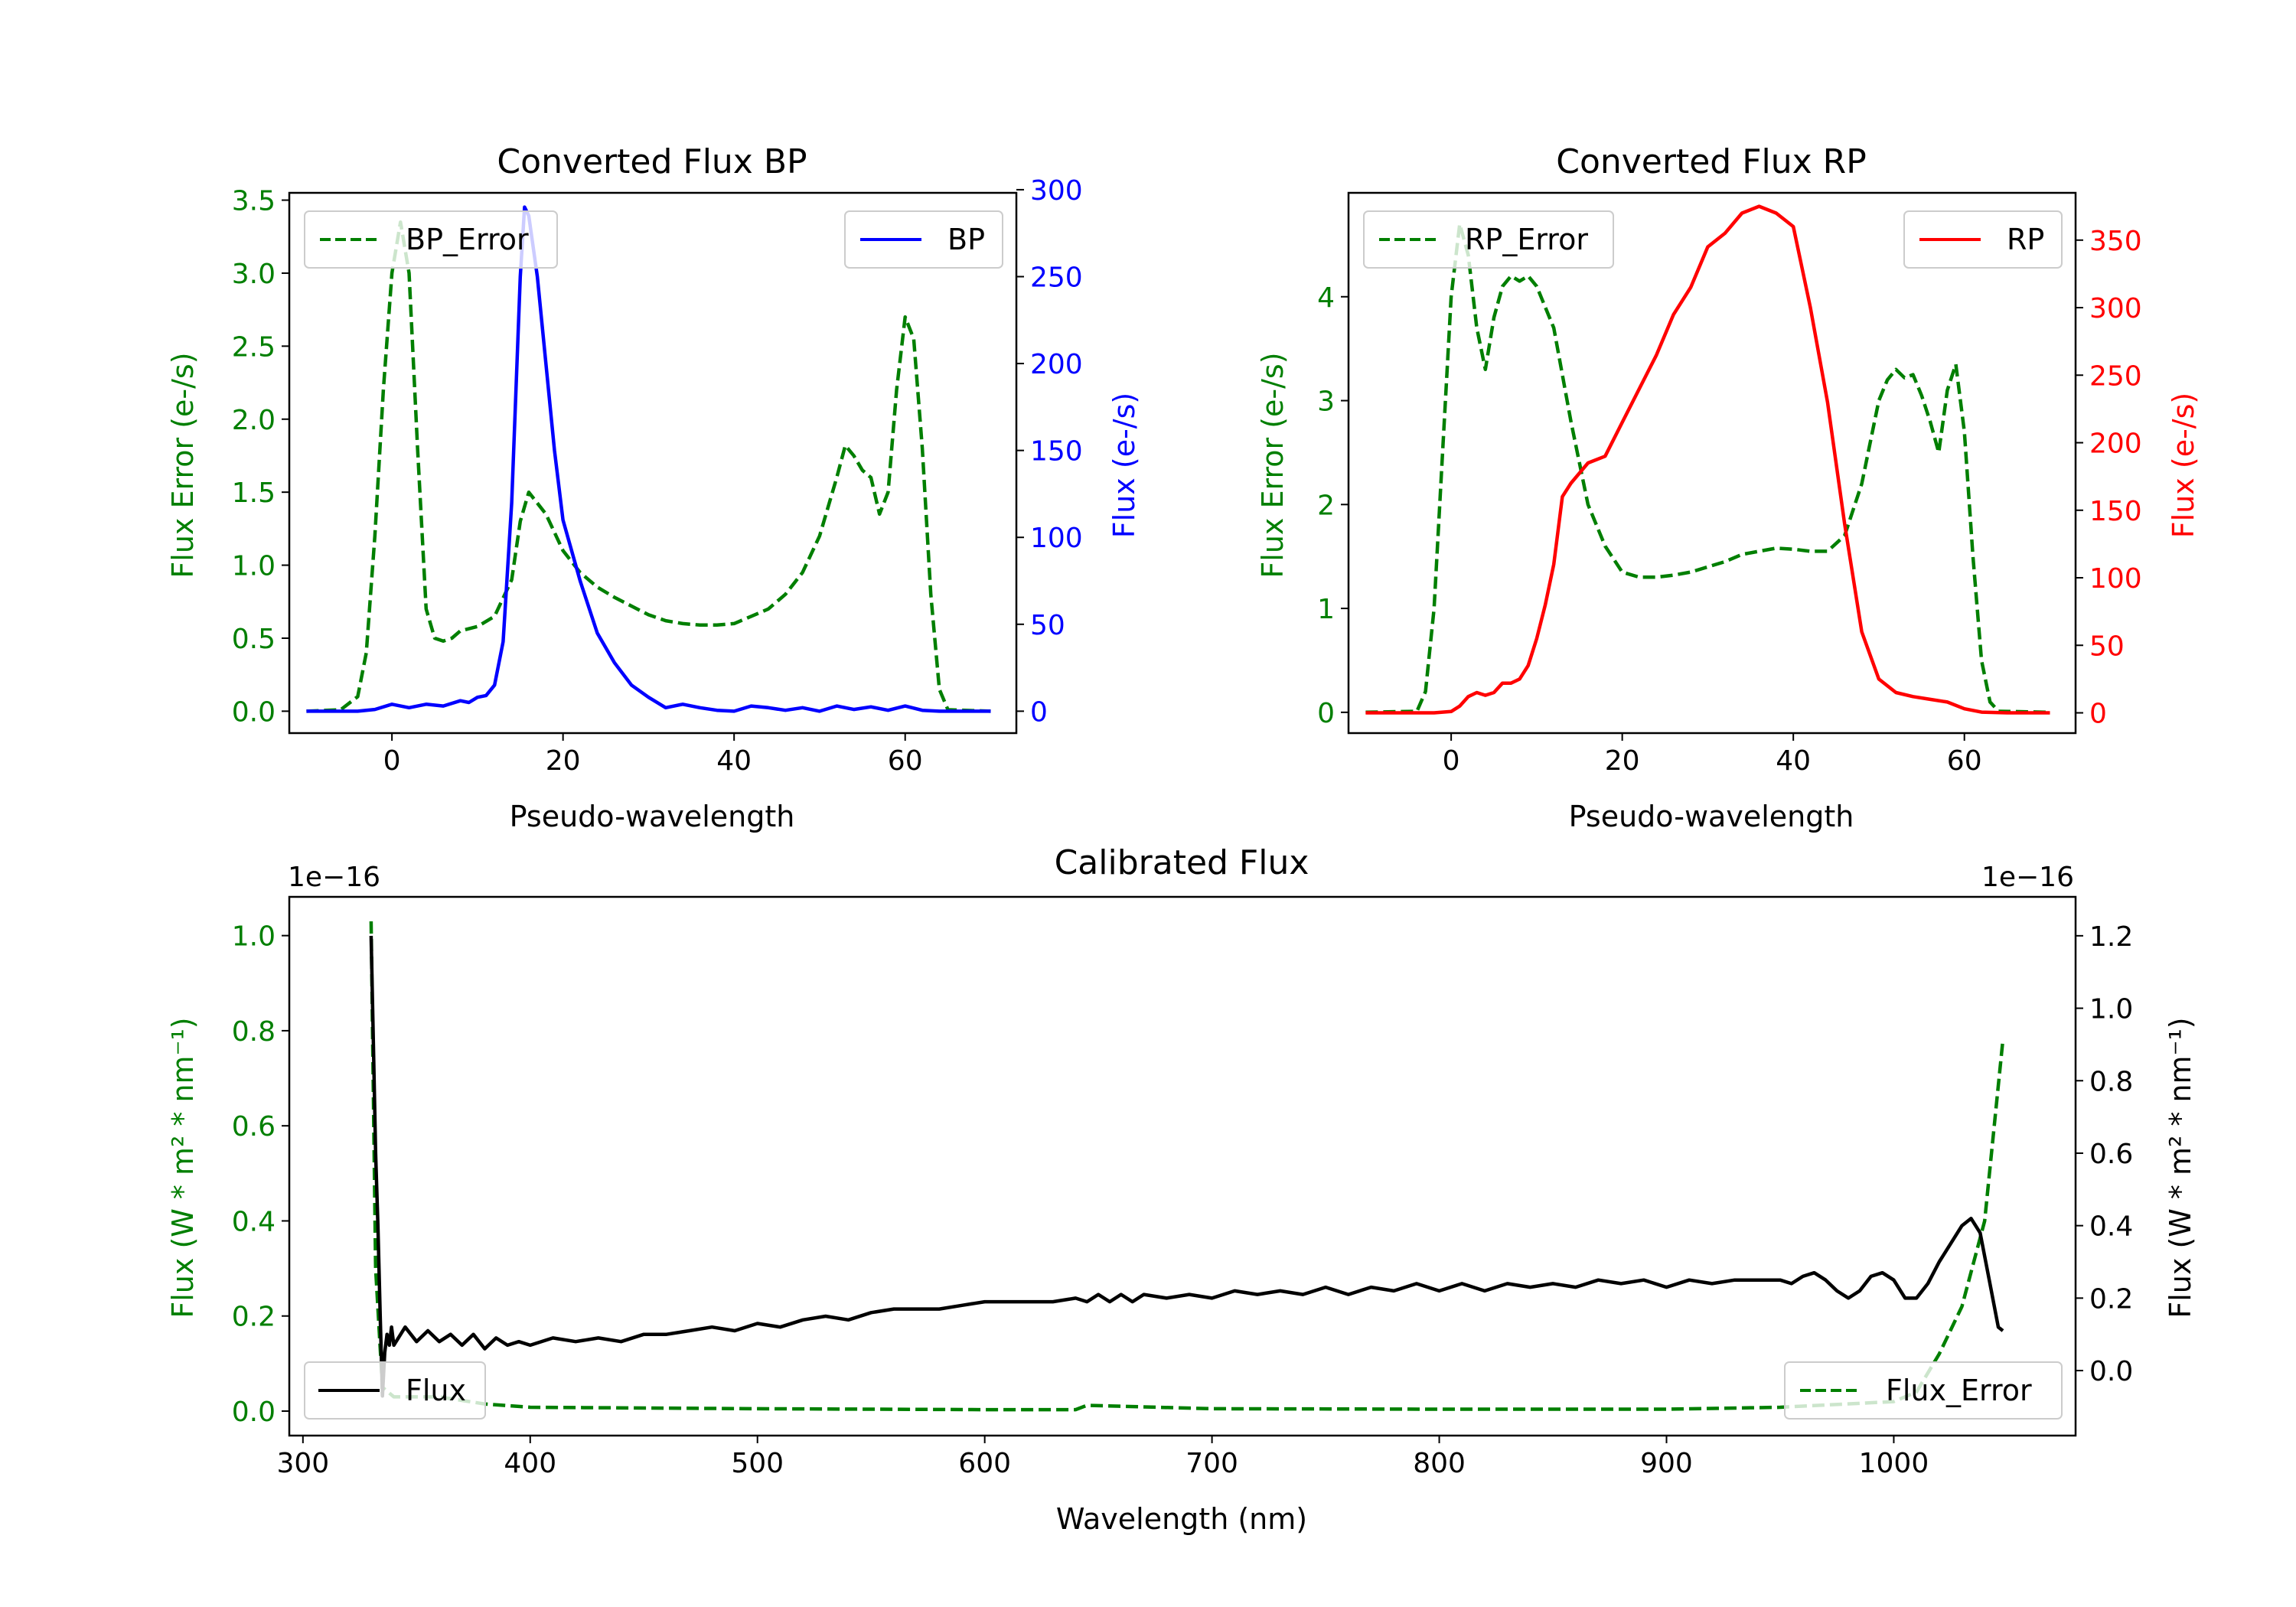 This screenshot has height=1607, width=2296. I want to click on x-axis-label-calibrated: Wavelength (nm), so click(1181, 1519).